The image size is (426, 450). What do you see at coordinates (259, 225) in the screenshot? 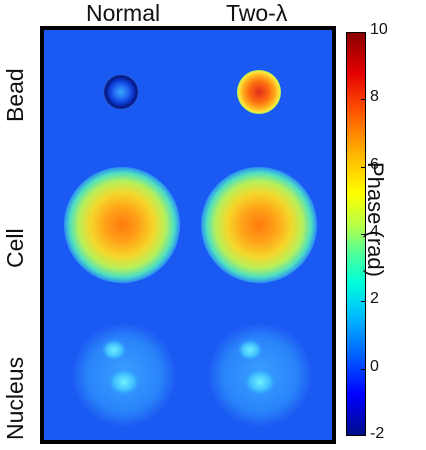
I see `cell-two-lambda` at bounding box center [259, 225].